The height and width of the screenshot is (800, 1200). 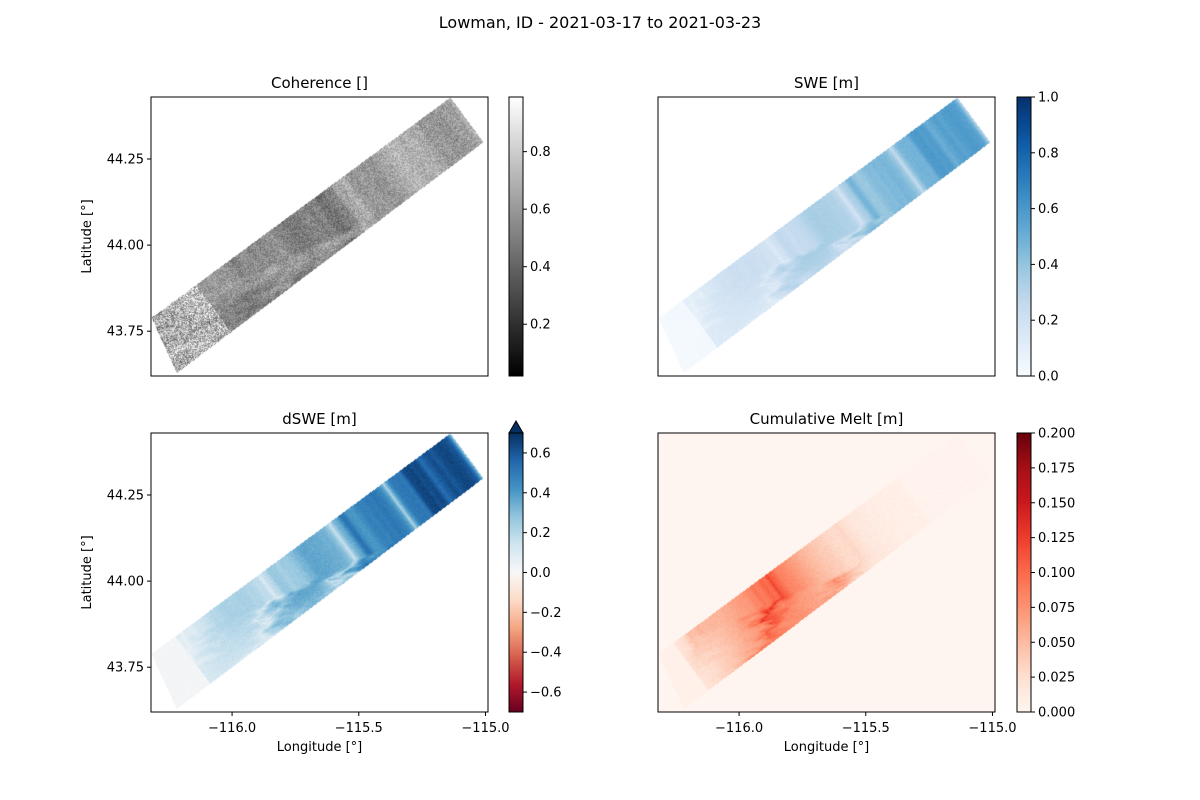 I want to click on chart-panel-2: SWE [m] 0.0 0.2 0.4 0.6 0.8 1.0, so click(x=858, y=229).